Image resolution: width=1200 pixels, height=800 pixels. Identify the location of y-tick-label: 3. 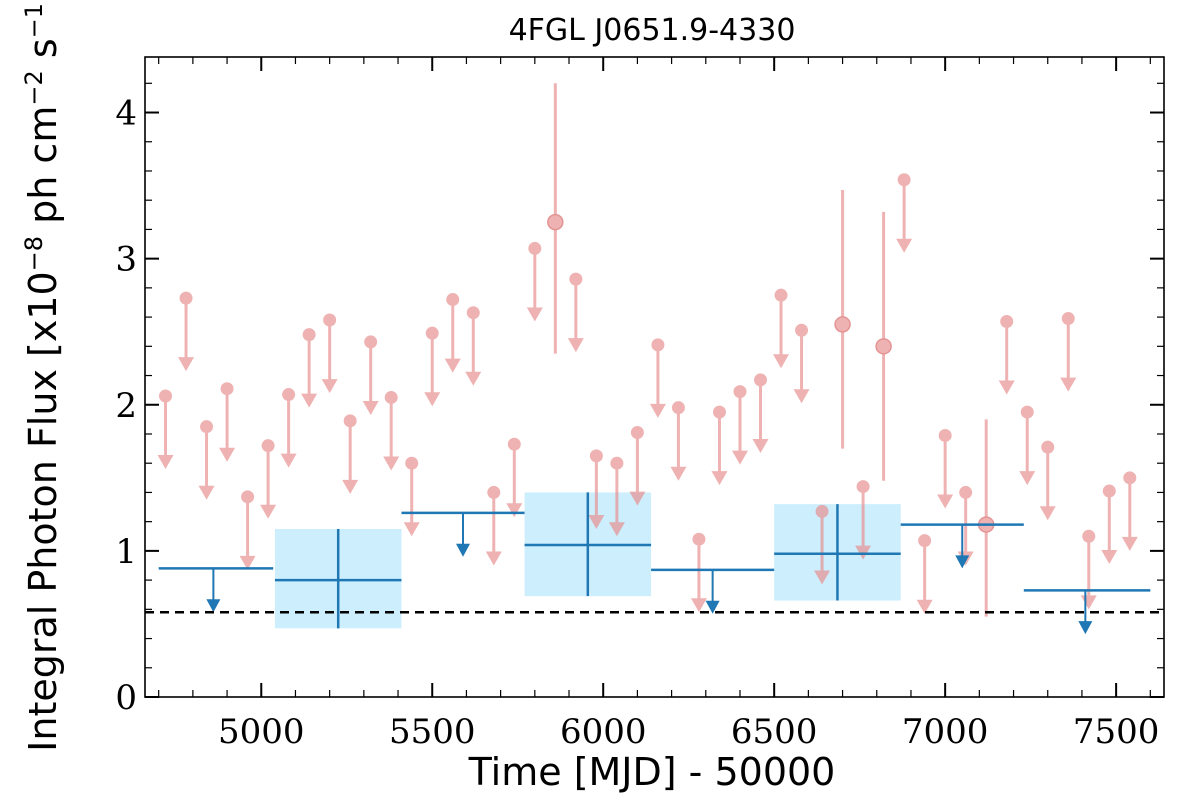
(126, 260).